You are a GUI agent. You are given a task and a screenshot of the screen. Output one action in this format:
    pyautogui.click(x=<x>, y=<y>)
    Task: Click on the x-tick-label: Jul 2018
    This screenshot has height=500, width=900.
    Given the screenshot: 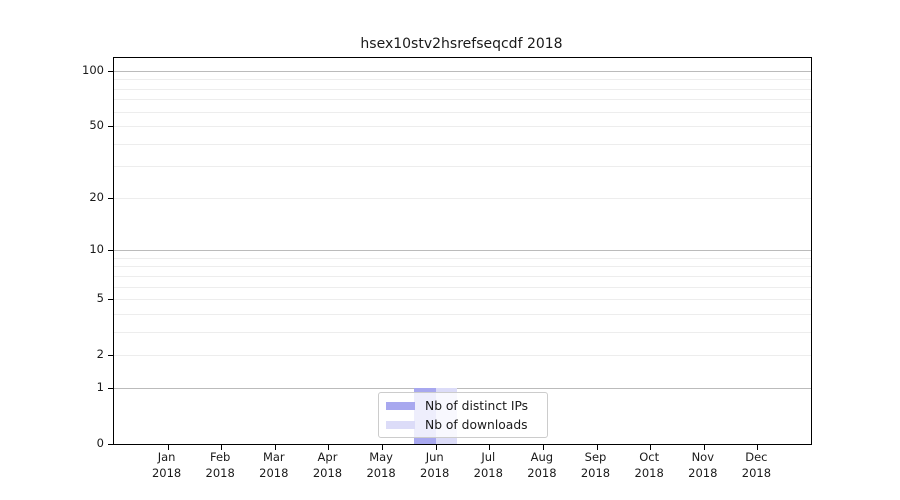 What is the action you would take?
    pyautogui.click(x=488, y=465)
    